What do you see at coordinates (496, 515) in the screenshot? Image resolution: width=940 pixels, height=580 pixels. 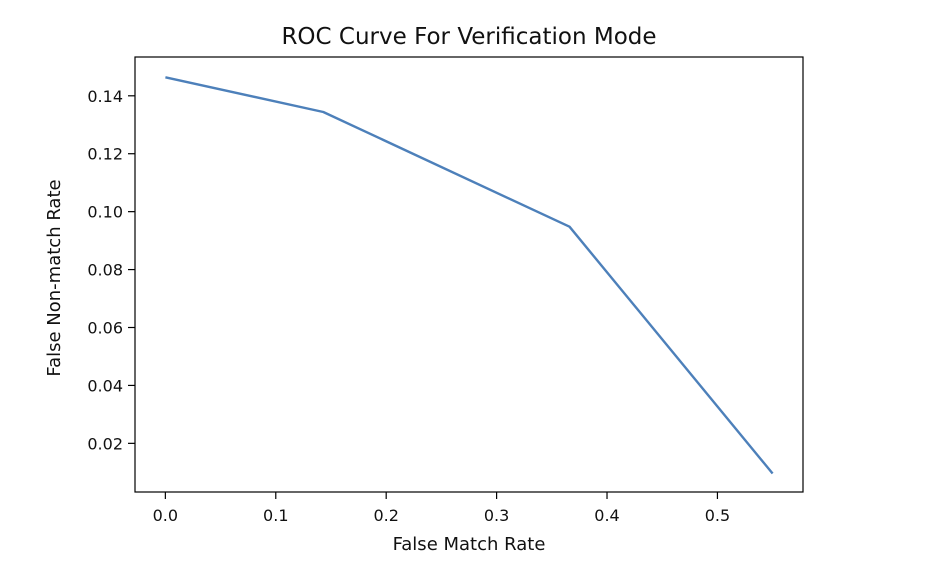 I see `x-tick-label: 0.3` at bounding box center [496, 515].